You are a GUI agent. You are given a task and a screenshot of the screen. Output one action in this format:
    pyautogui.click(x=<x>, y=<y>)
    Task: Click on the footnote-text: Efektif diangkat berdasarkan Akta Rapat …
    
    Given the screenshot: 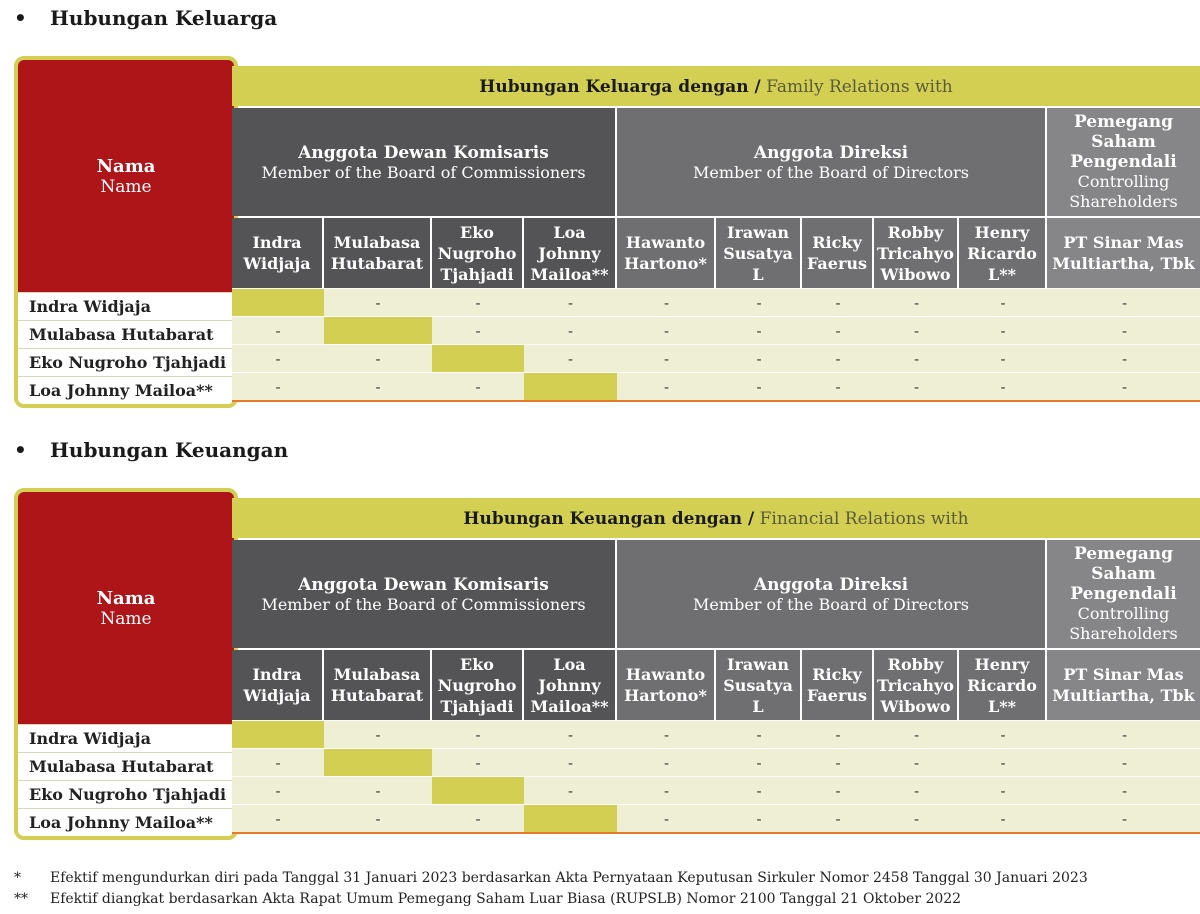 What is the action you would take?
    pyautogui.click(x=506, y=899)
    